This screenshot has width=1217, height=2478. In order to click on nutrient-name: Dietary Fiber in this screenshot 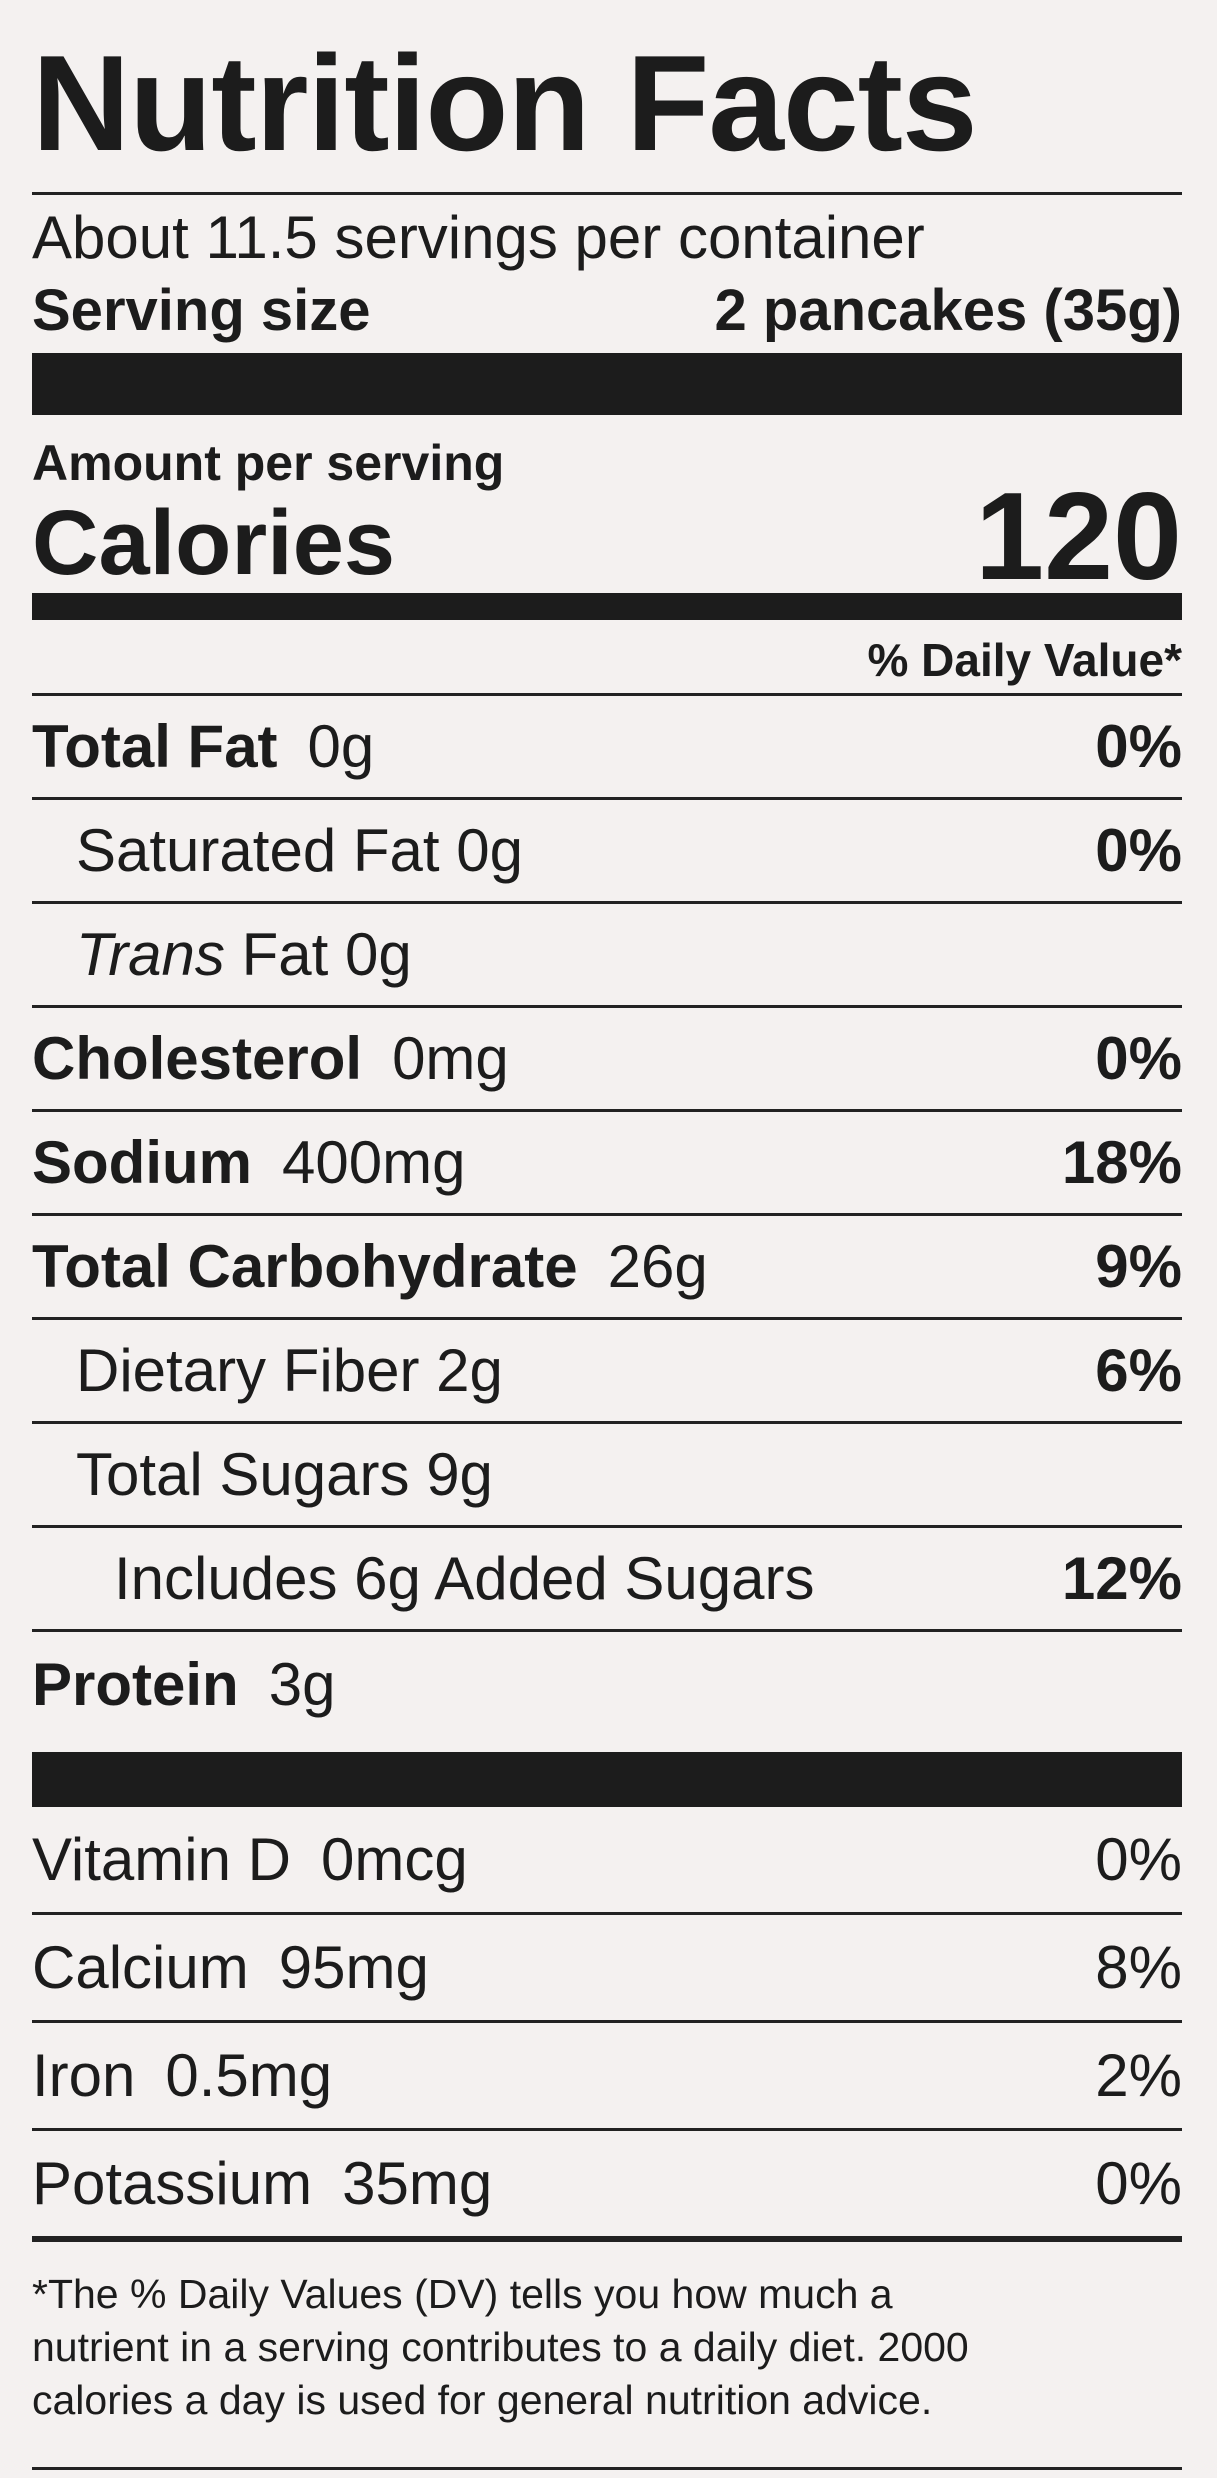, I will do `click(248, 1370)`.